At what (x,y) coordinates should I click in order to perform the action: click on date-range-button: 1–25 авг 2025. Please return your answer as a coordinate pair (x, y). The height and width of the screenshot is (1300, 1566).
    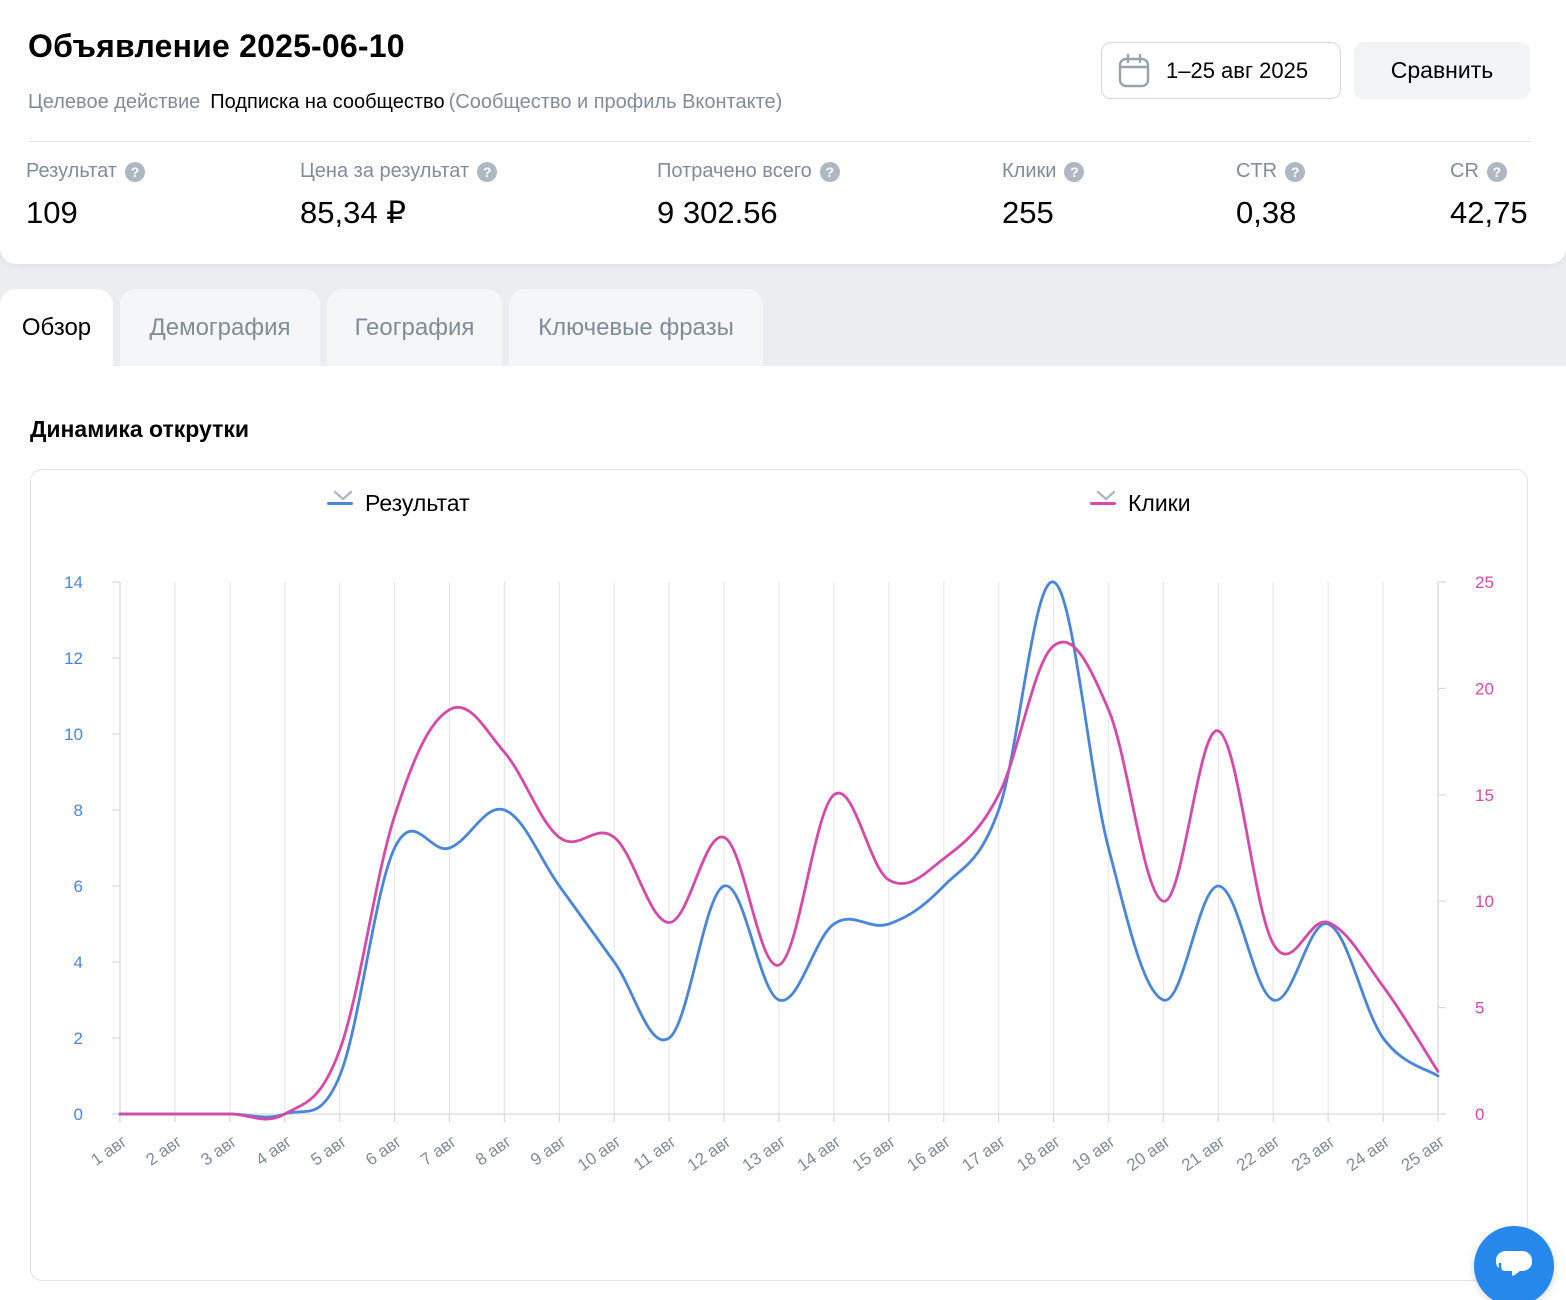
    Looking at the image, I should click on (1221, 70).